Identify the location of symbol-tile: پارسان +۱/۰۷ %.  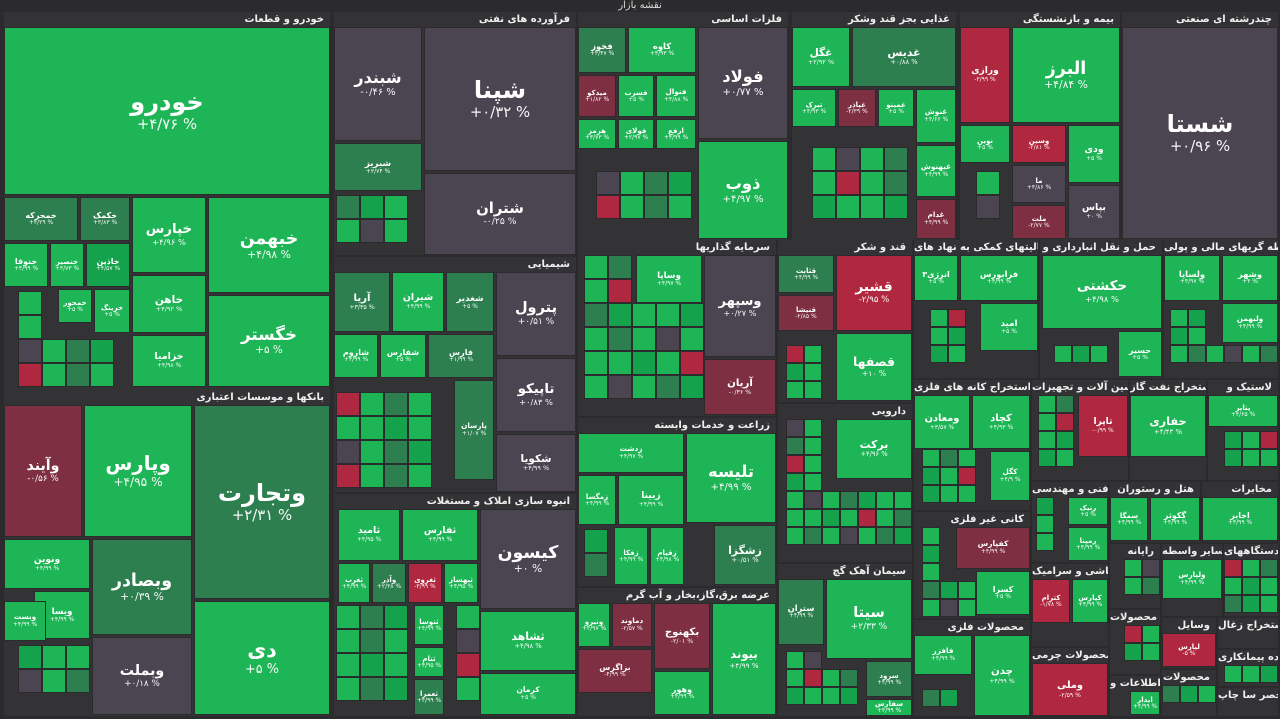
(474, 430).